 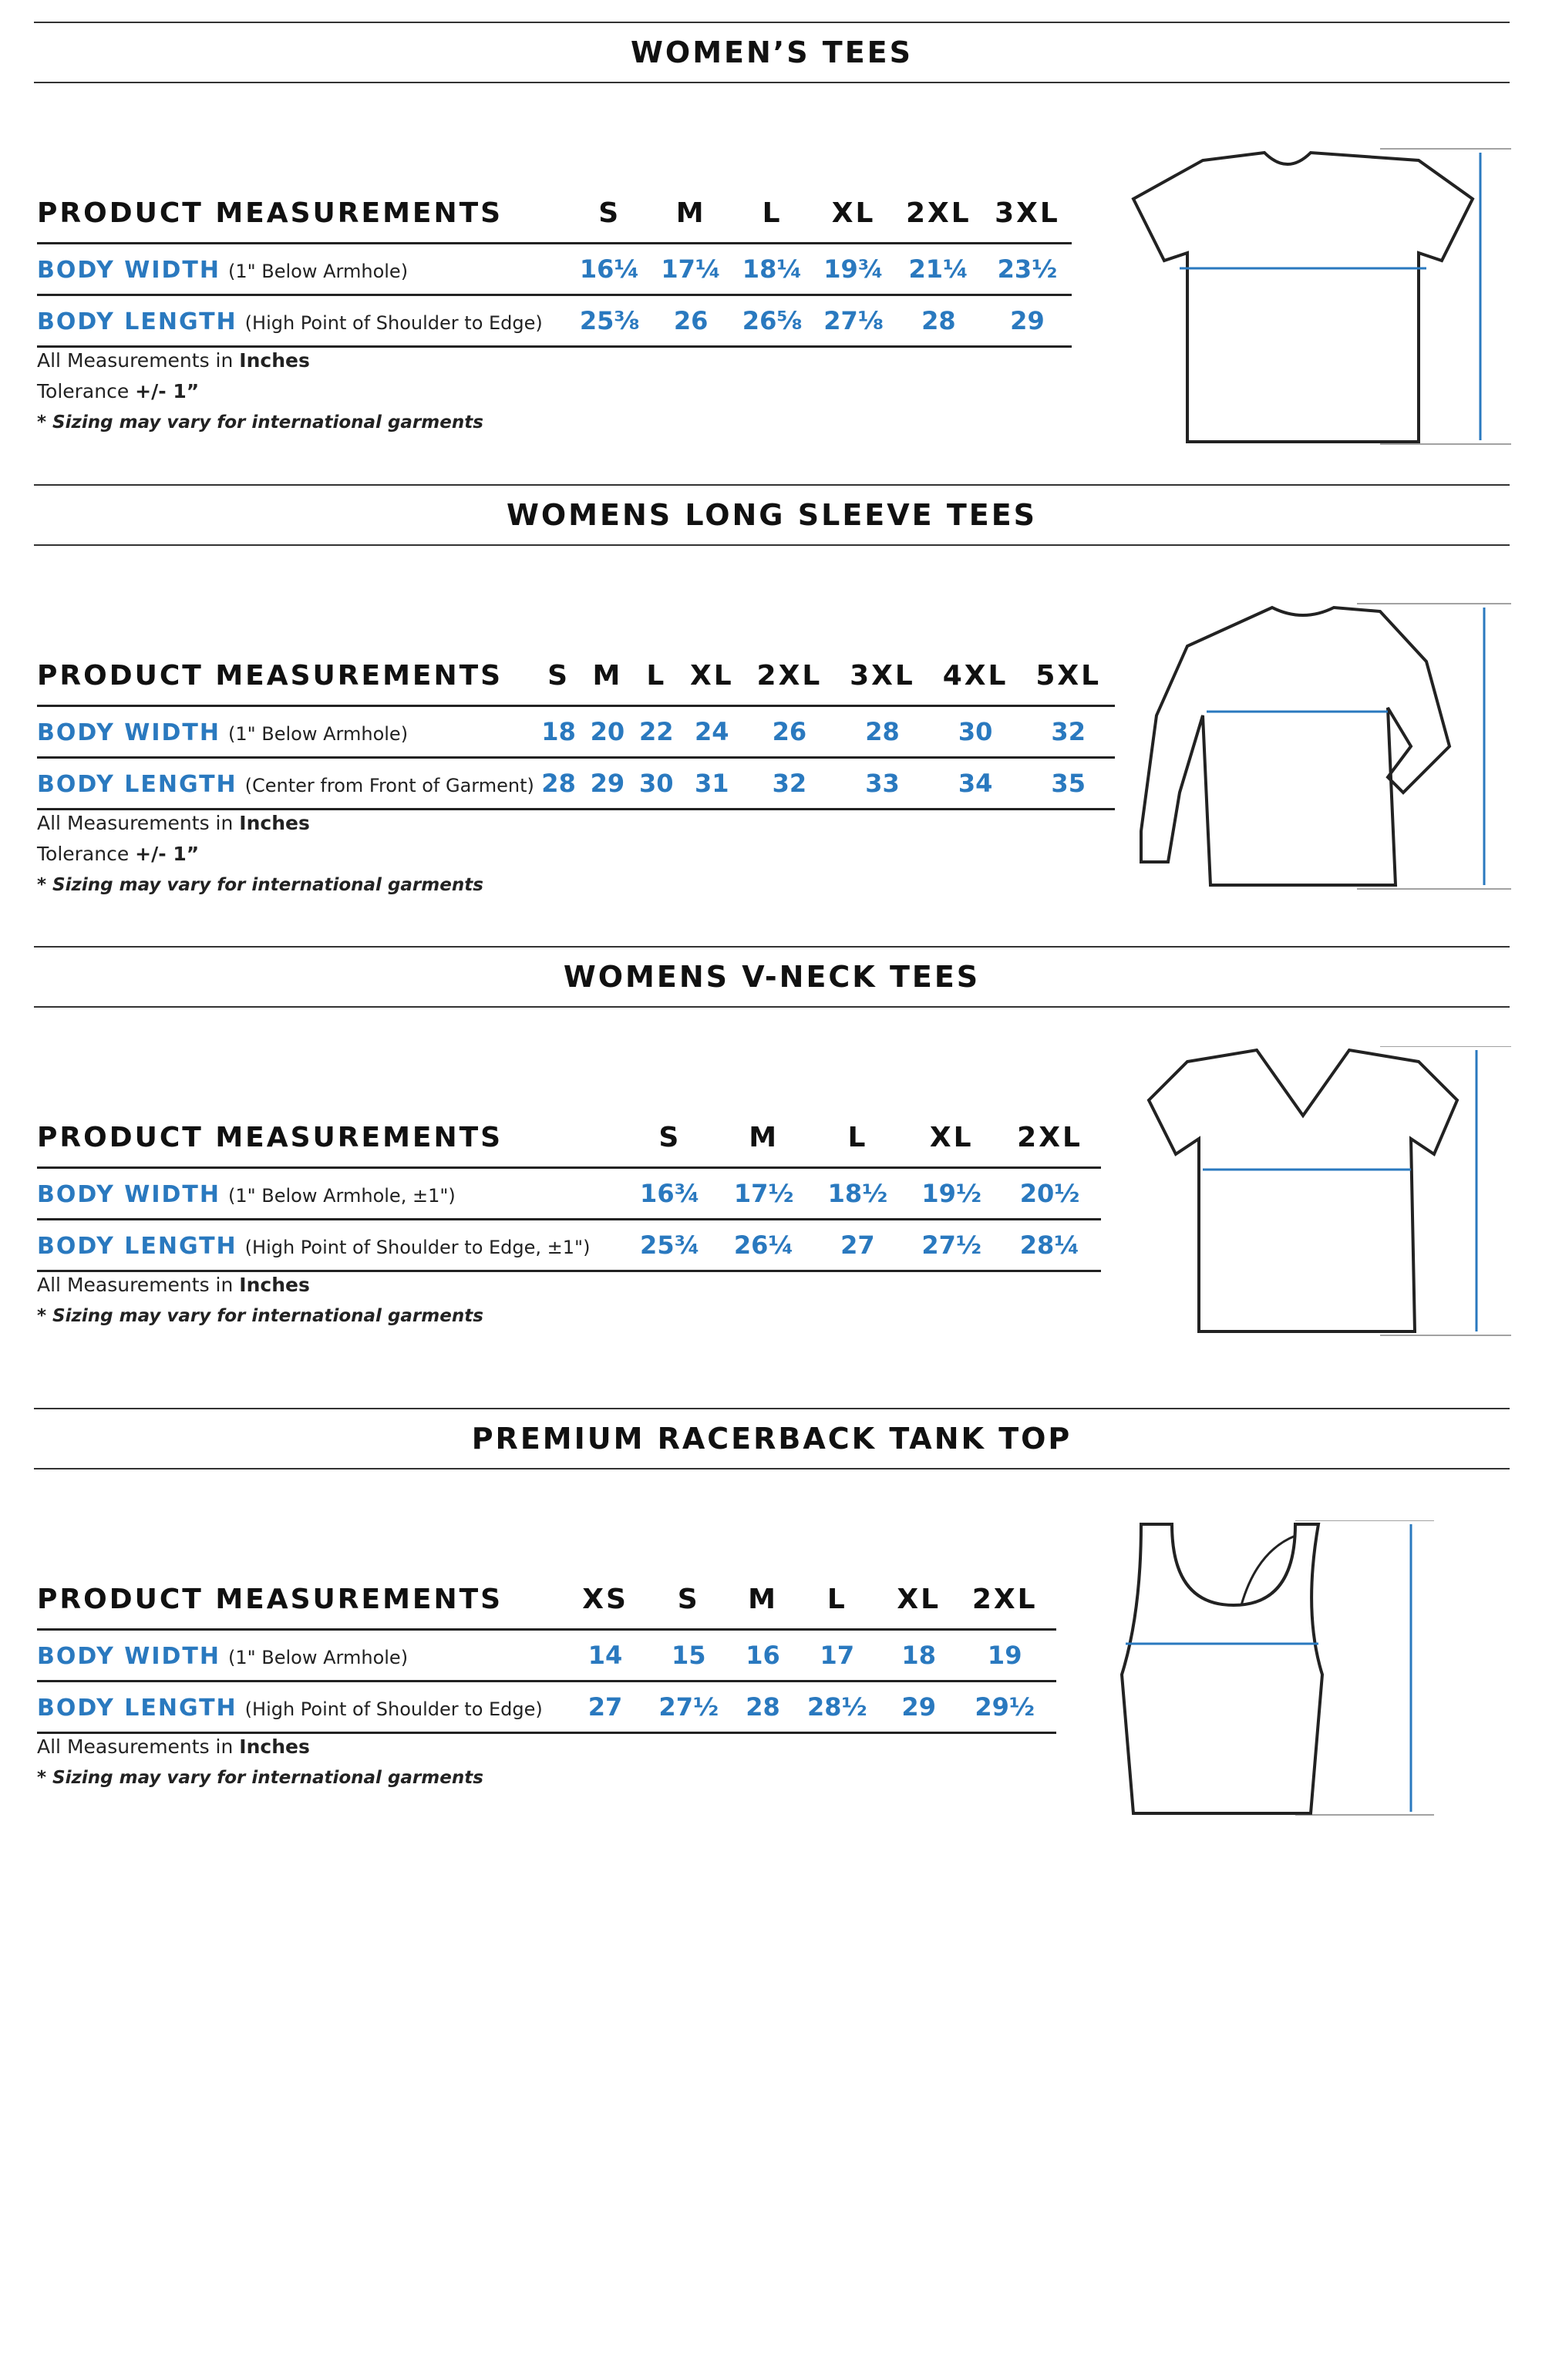 What do you see at coordinates (605, 1655) in the screenshot?
I see `measurement-value: 14` at bounding box center [605, 1655].